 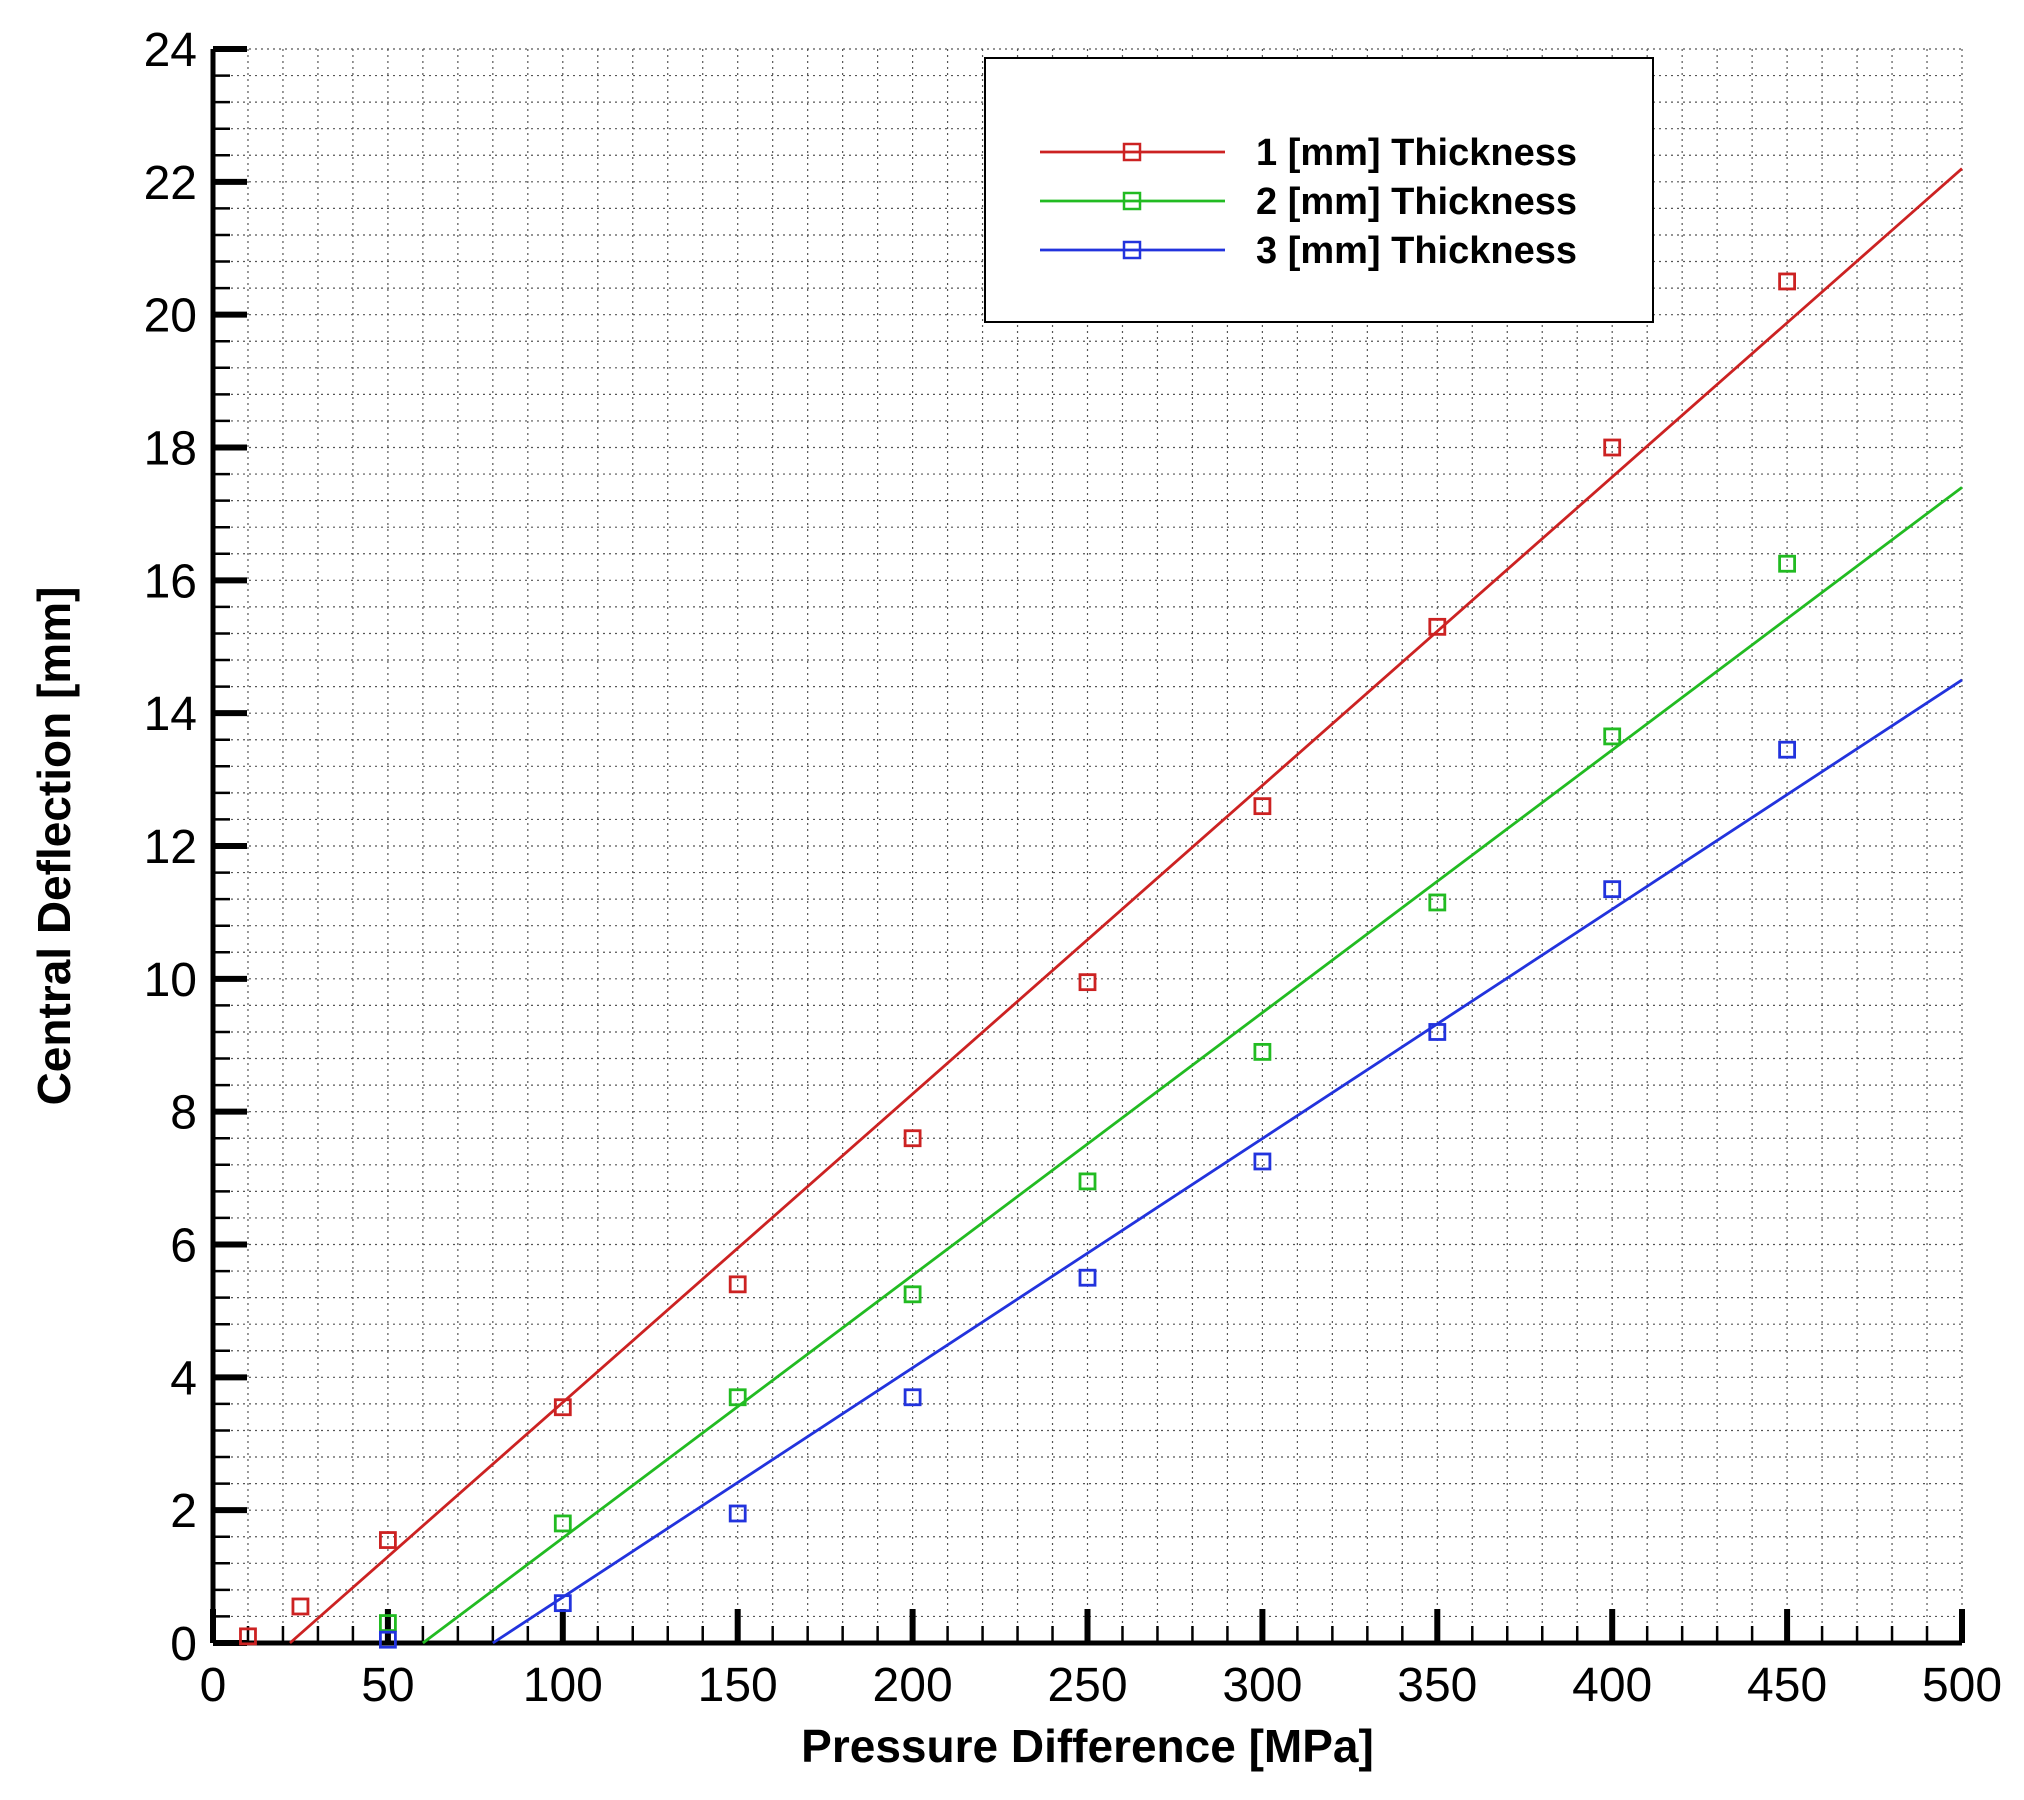 What do you see at coordinates (1087, 1746) in the screenshot?
I see `x-axis-title: Pressure Difference [MPa]` at bounding box center [1087, 1746].